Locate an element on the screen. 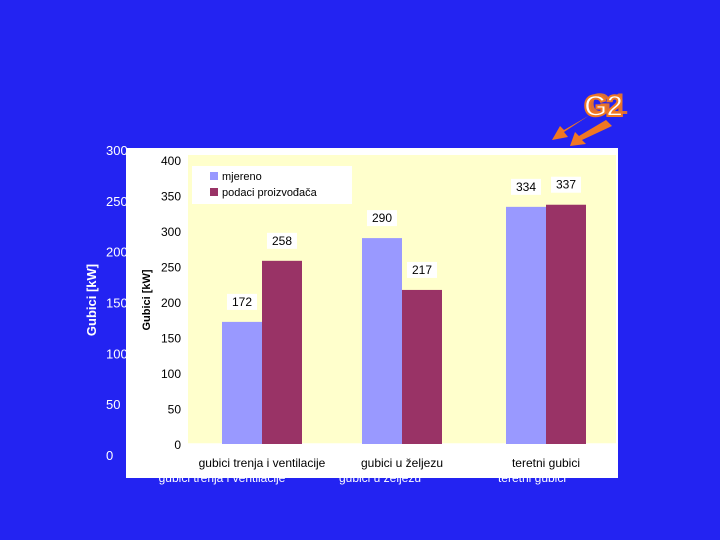  y-tick-label: 100 is located at coordinates (171, 374).